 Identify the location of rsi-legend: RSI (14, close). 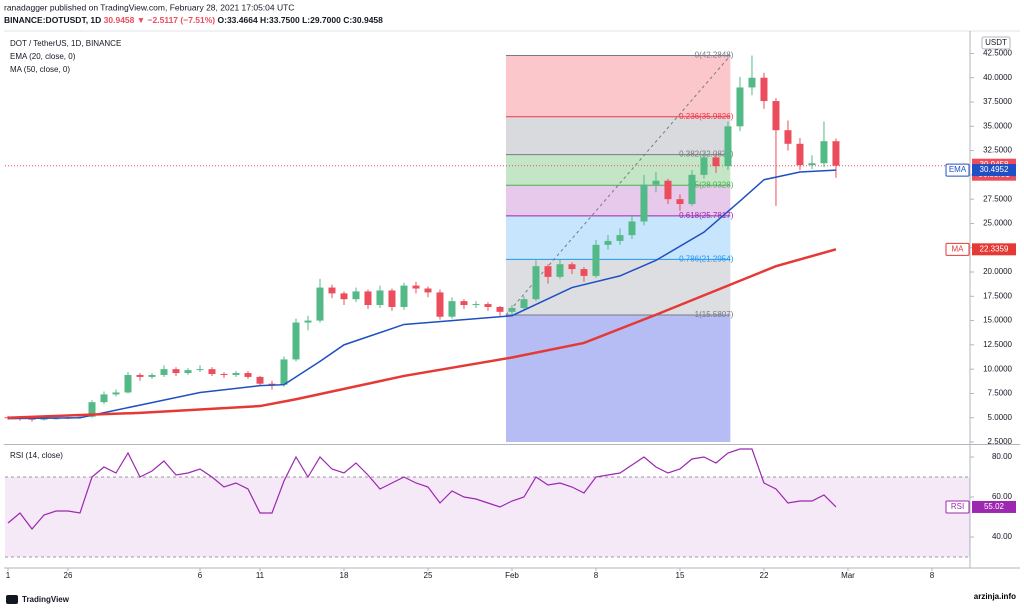
(36, 455).